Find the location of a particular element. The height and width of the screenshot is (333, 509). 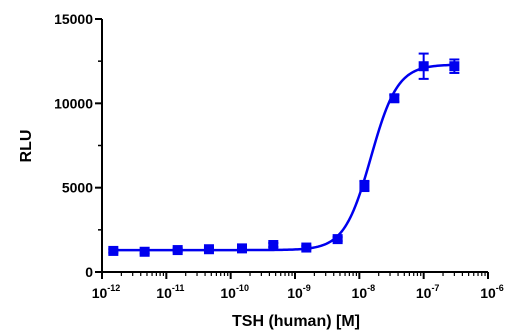

x-tick-label: 10⁻⁷ is located at coordinates (428, 292).